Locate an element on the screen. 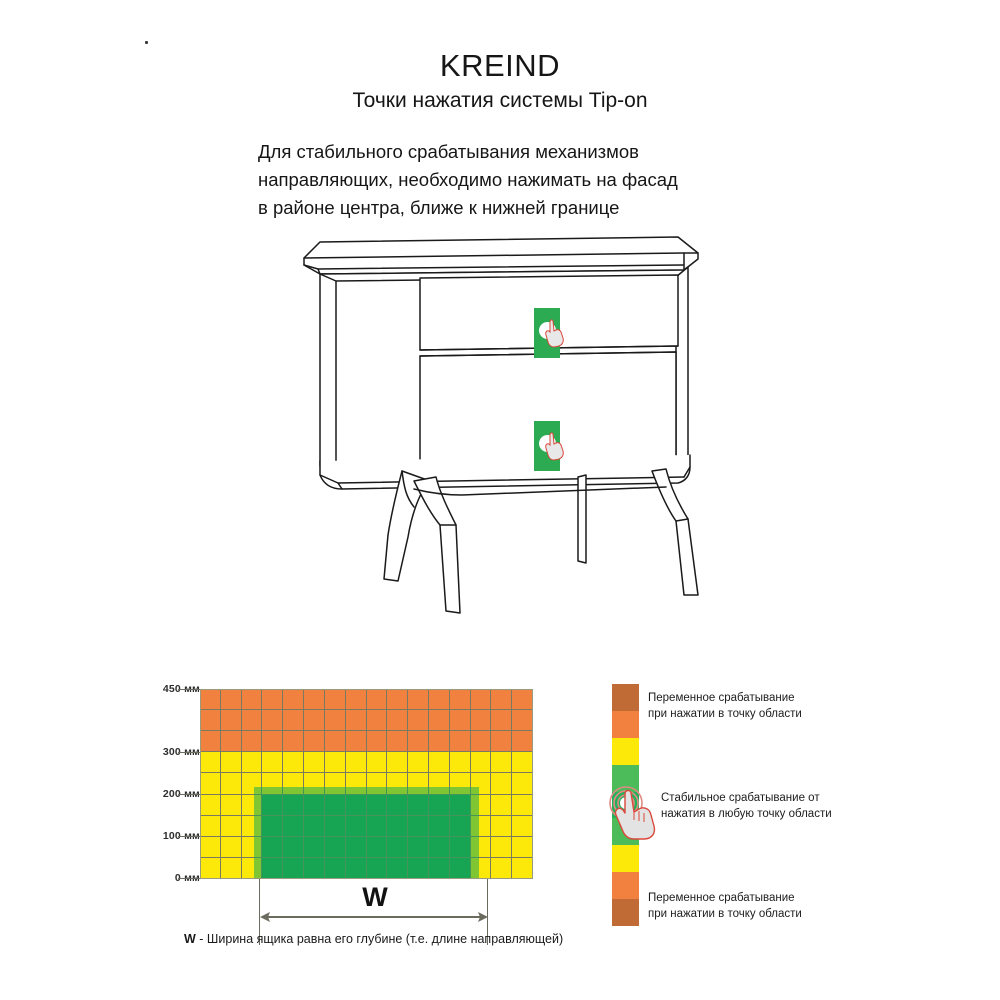 The image size is (1000, 1000). band-brown-bottom is located at coordinates (625, 913).